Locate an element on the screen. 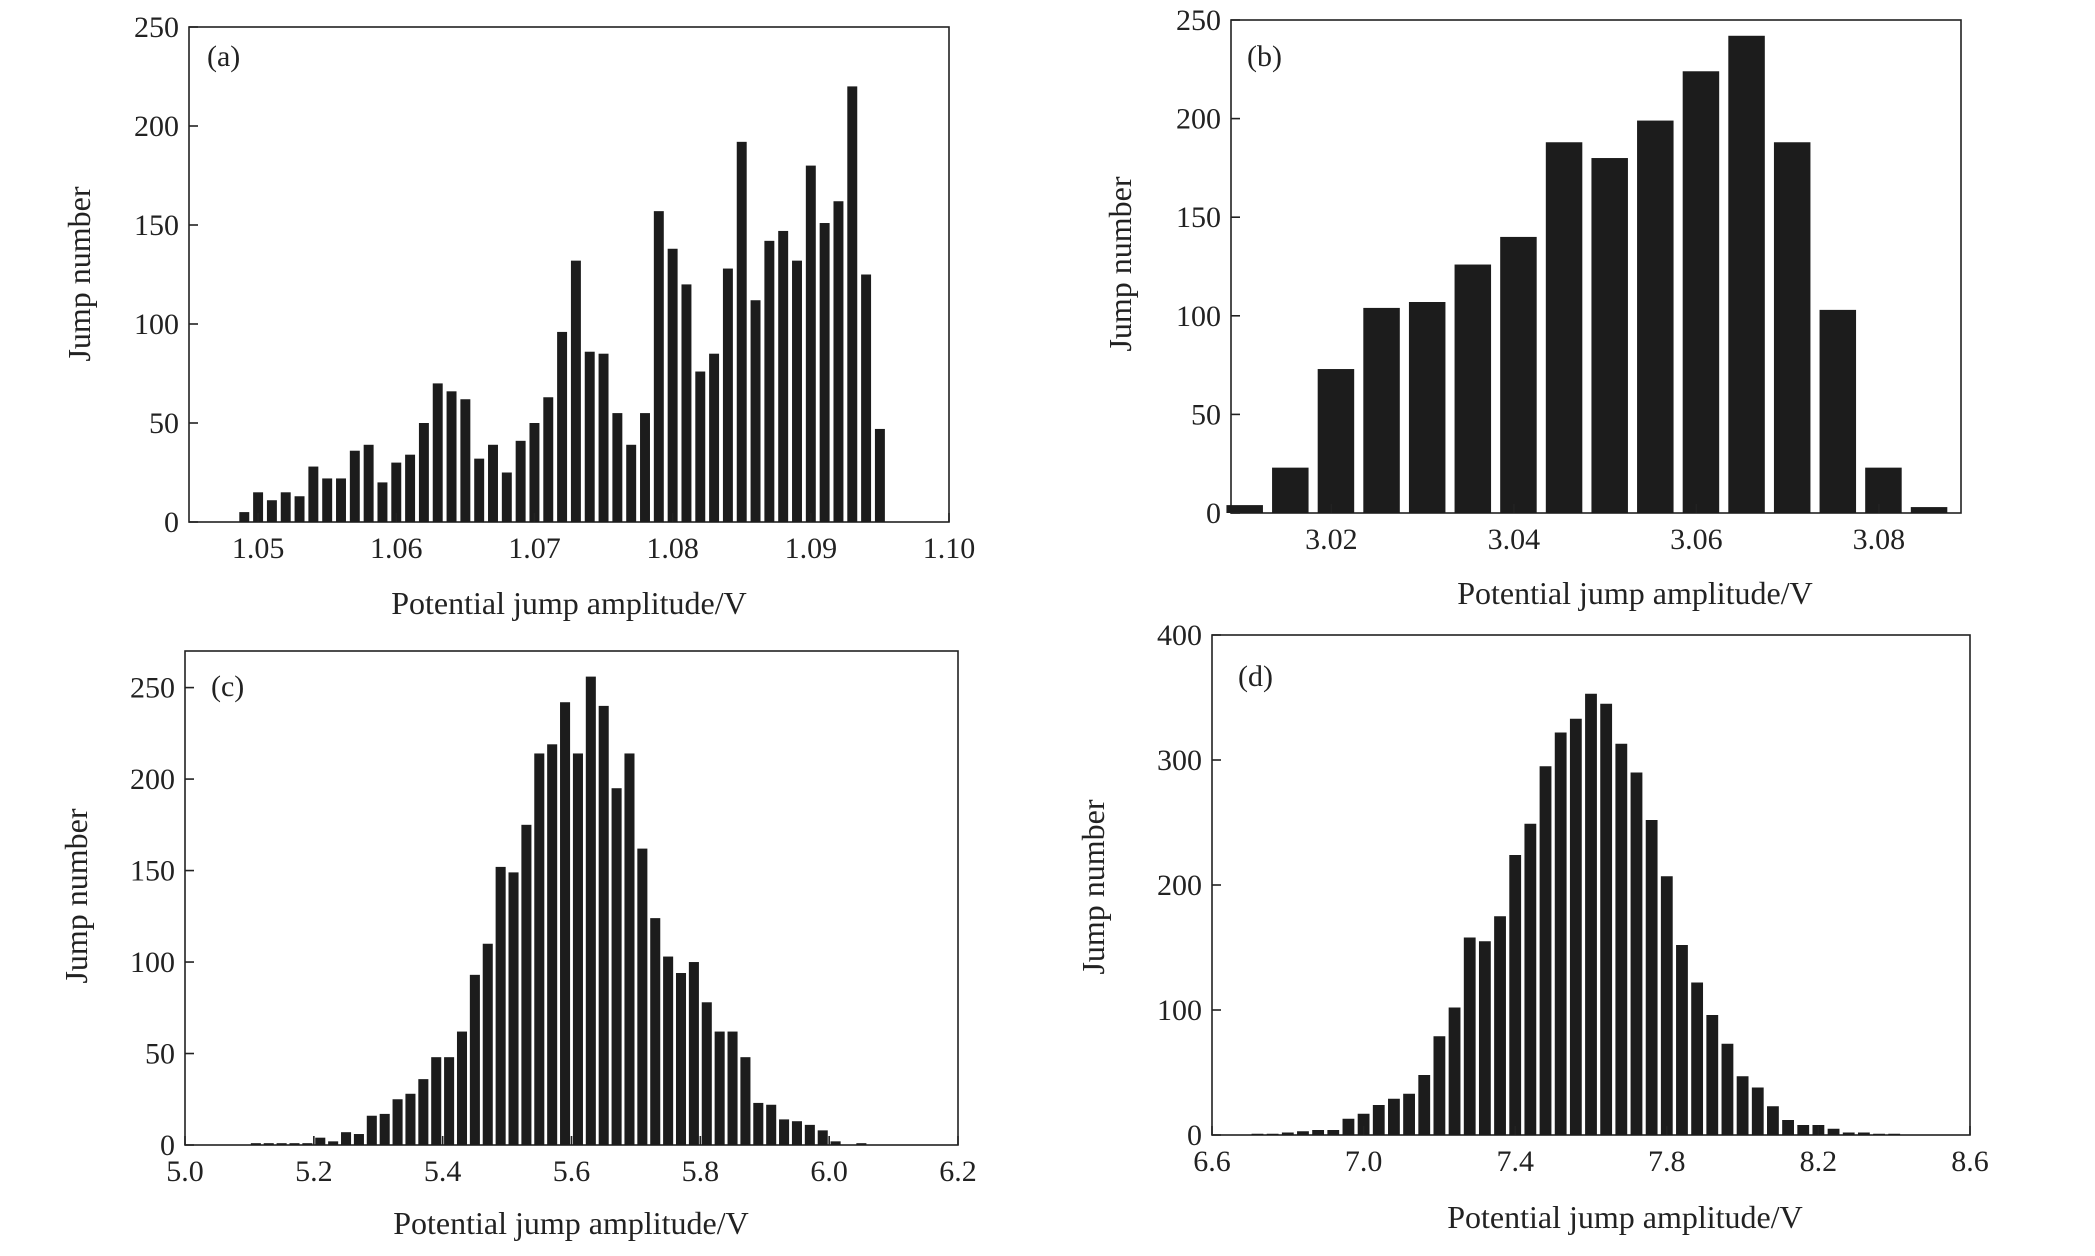 This screenshot has height=1256, width=2095. panel-c-x-tick-label: 5.0 is located at coordinates (185, 1171).